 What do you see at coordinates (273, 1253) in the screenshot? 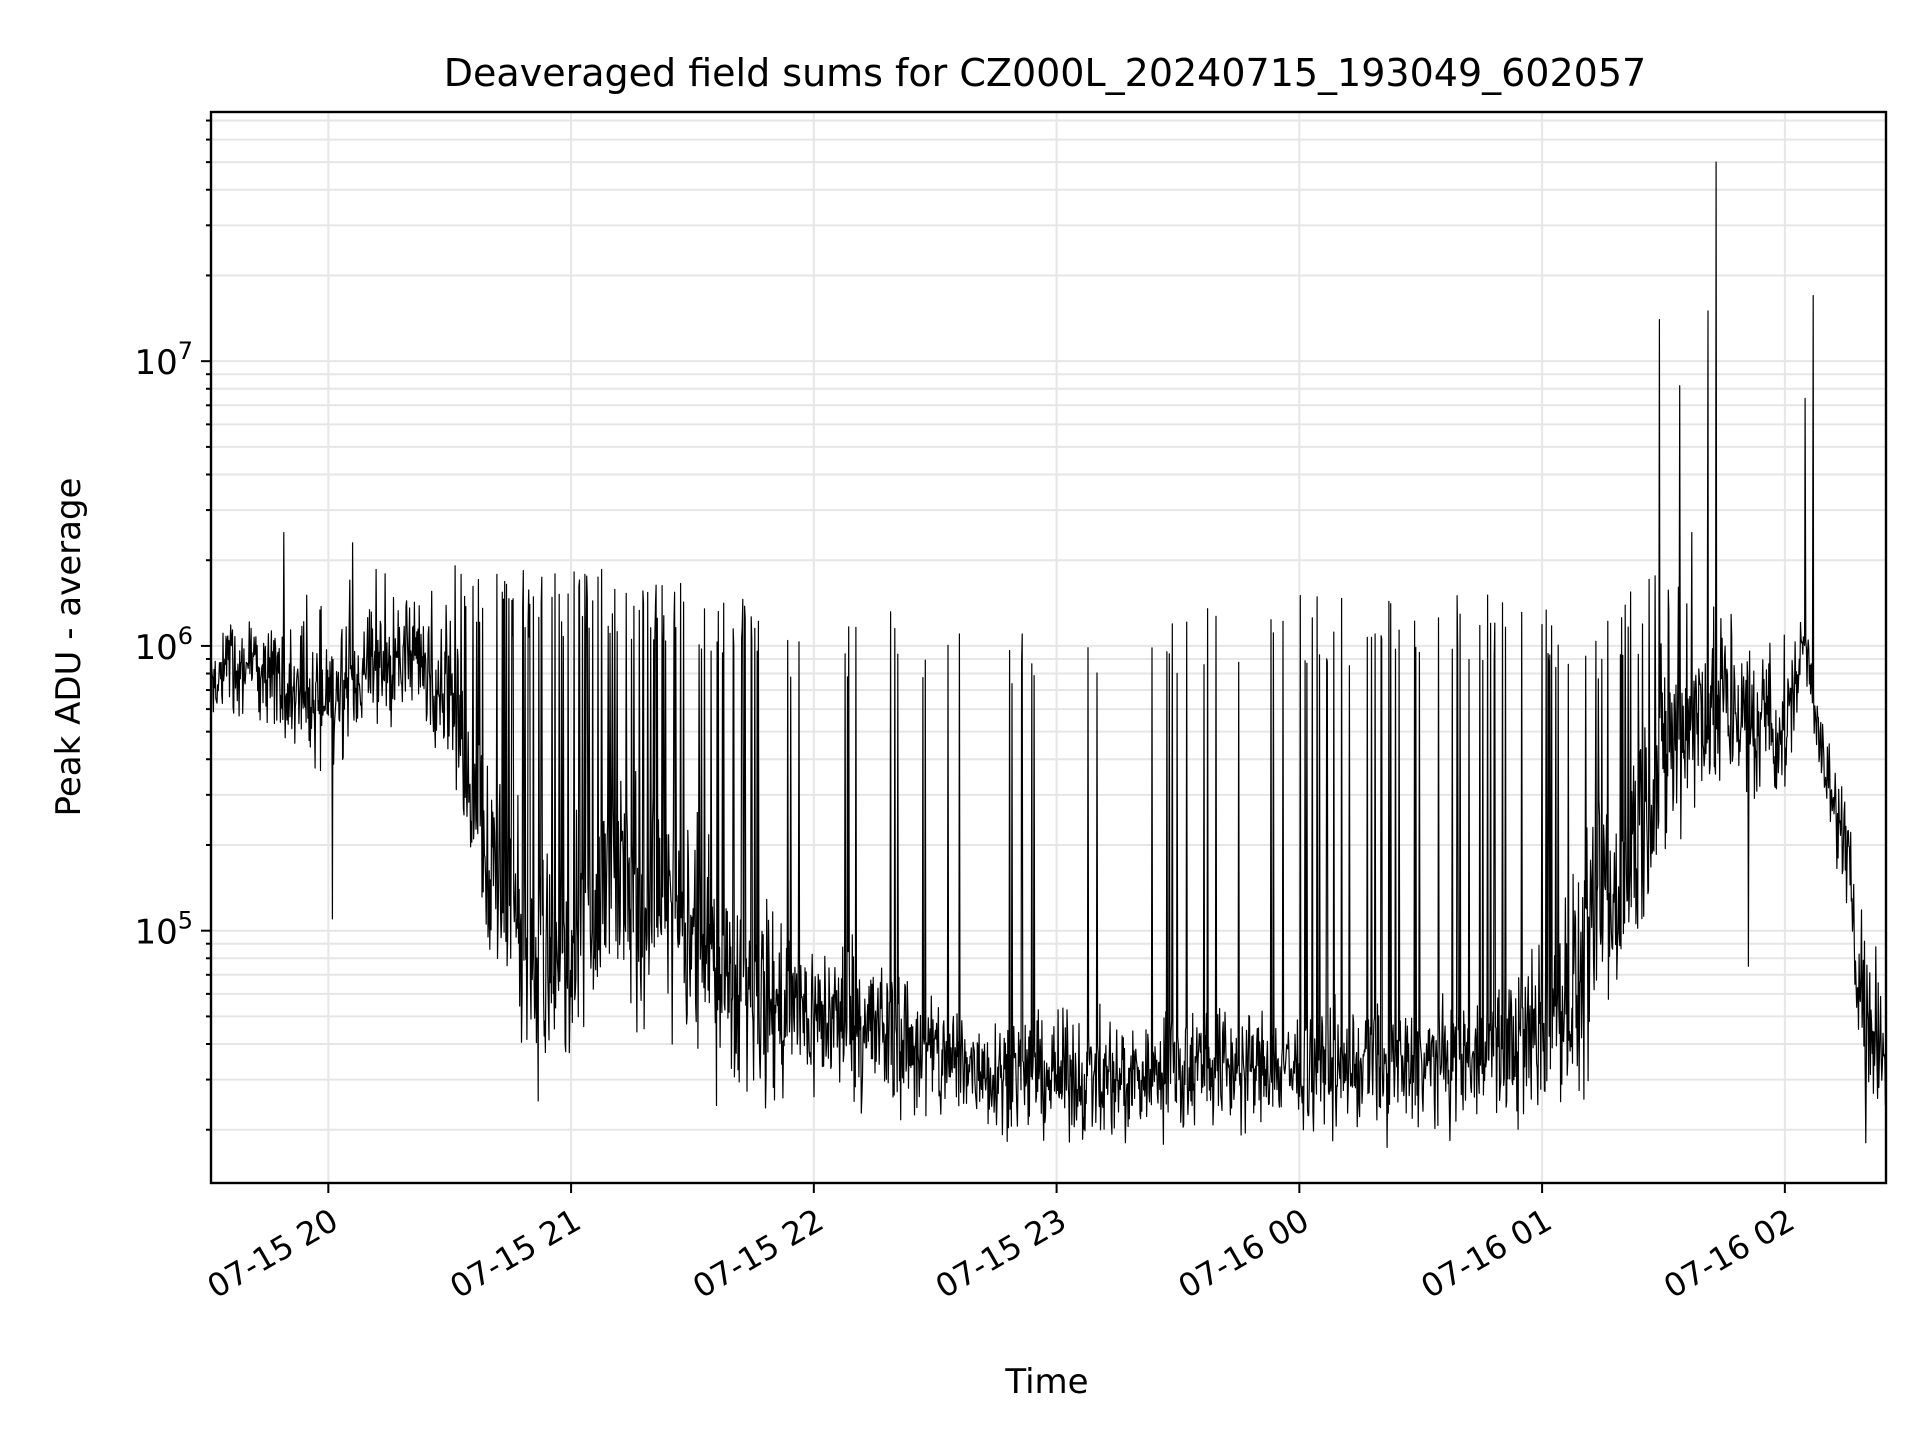
I see `x-tick-label: 07-15 20` at bounding box center [273, 1253].